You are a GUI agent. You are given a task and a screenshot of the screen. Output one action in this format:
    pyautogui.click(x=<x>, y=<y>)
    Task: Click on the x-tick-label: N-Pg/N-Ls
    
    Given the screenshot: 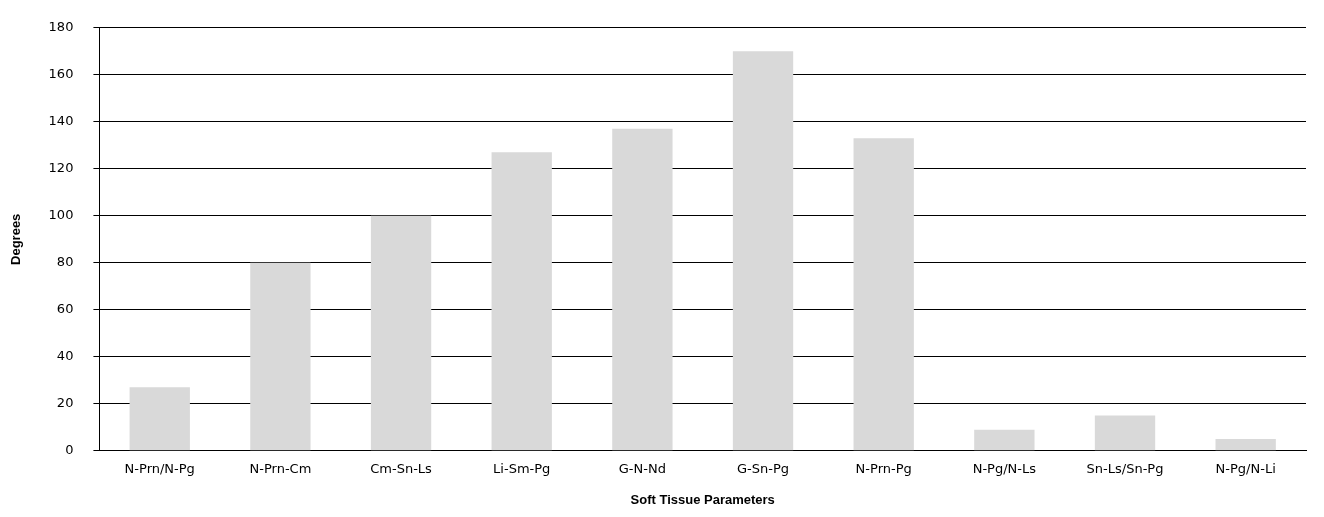 What is the action you would take?
    pyautogui.click(x=1004, y=468)
    